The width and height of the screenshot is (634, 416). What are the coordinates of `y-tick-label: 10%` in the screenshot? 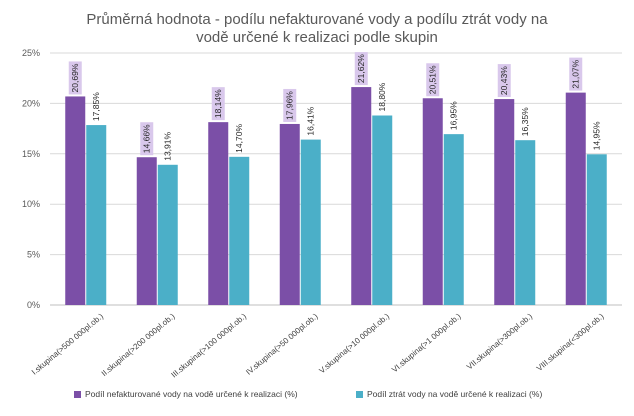 It's located at (31, 204).